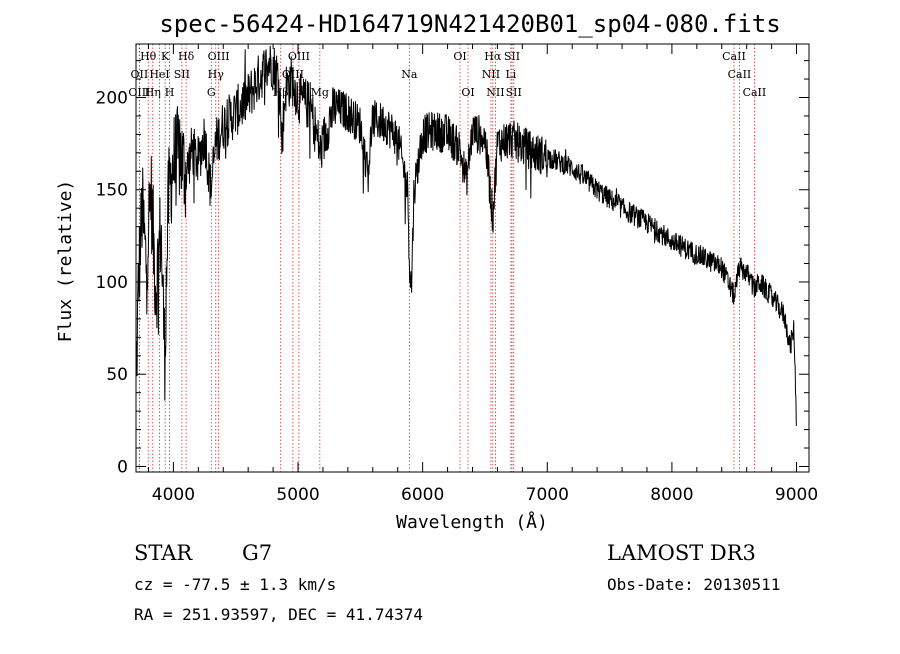  I want to click on x-tick-label-7000: 7000, so click(547, 495).